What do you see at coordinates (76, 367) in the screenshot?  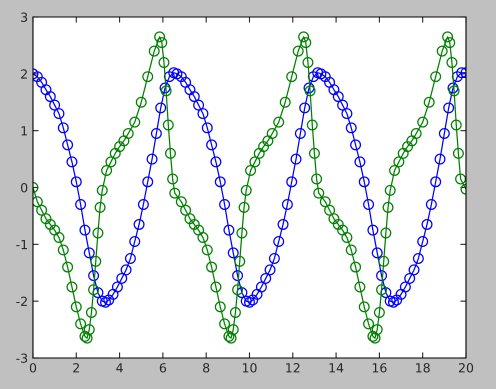 I see `x-tick-label: 2` at bounding box center [76, 367].